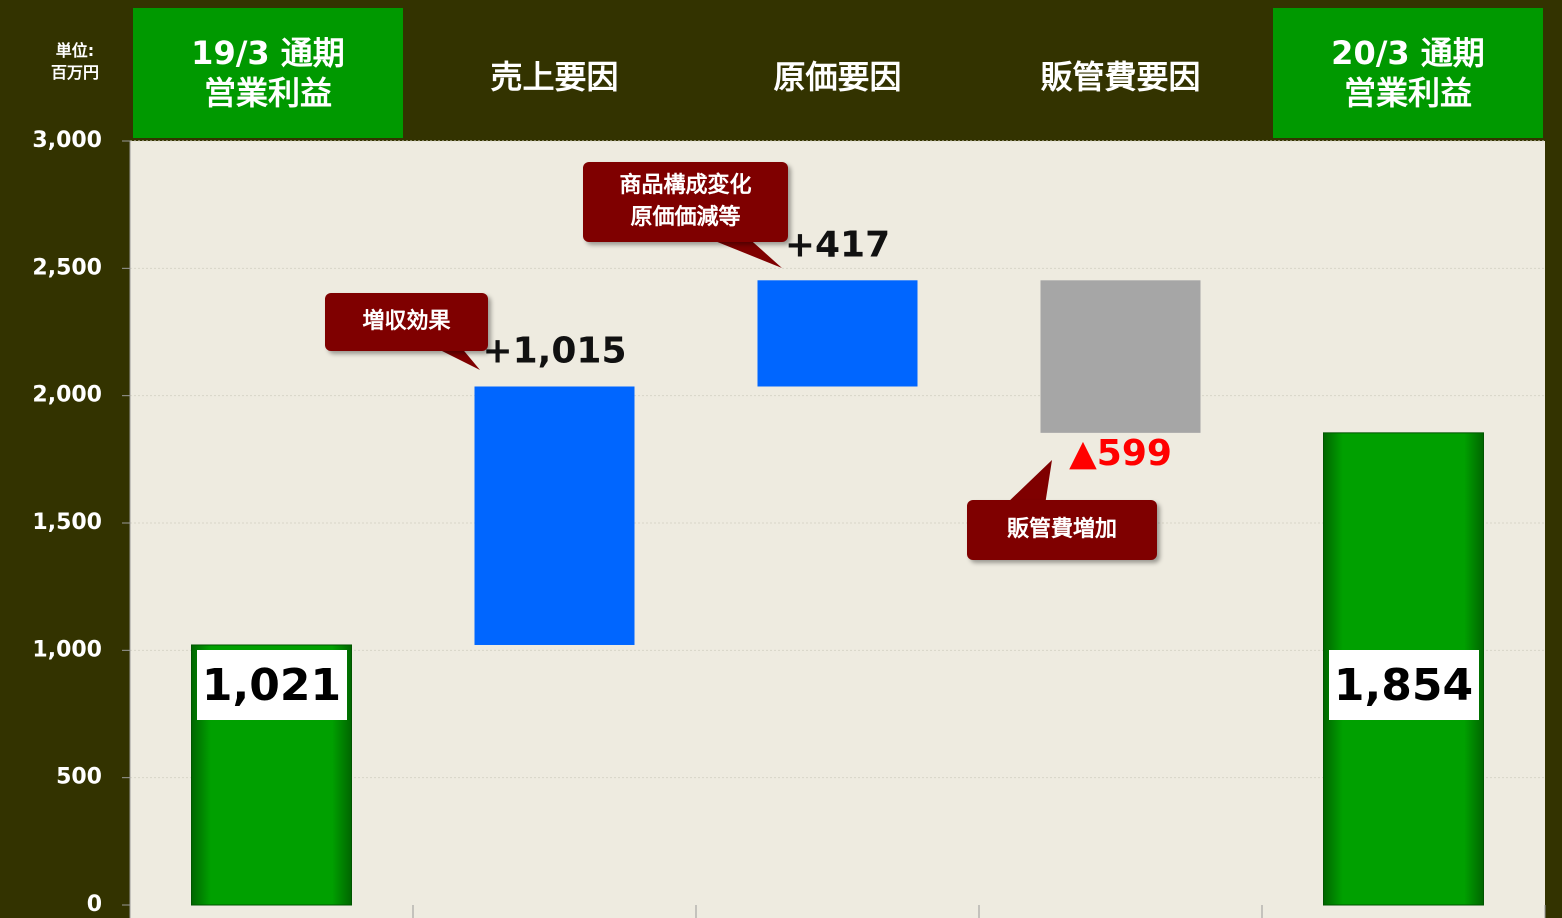  I want to click on value-label: ▲599, so click(1120, 453).